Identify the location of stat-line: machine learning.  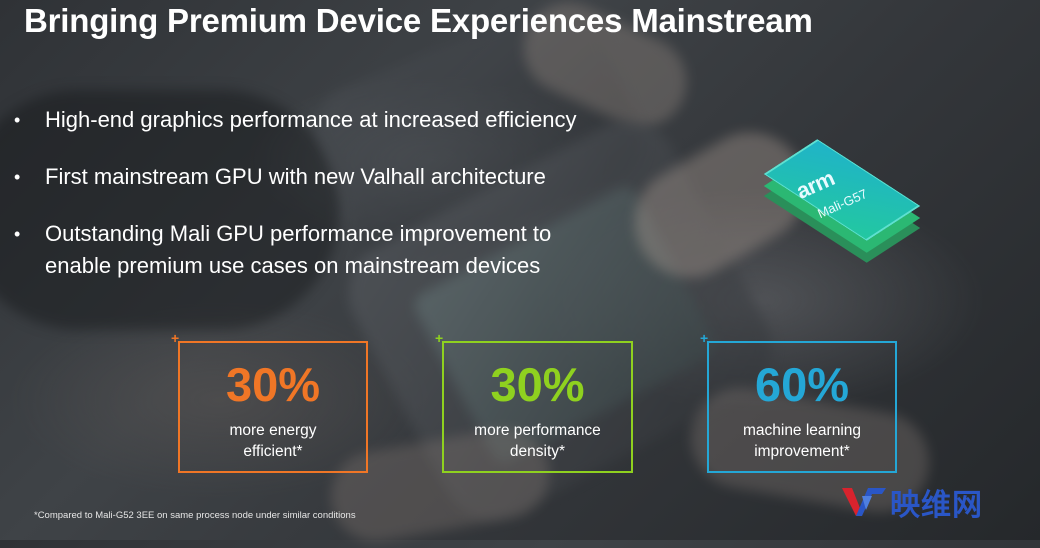
(802, 430).